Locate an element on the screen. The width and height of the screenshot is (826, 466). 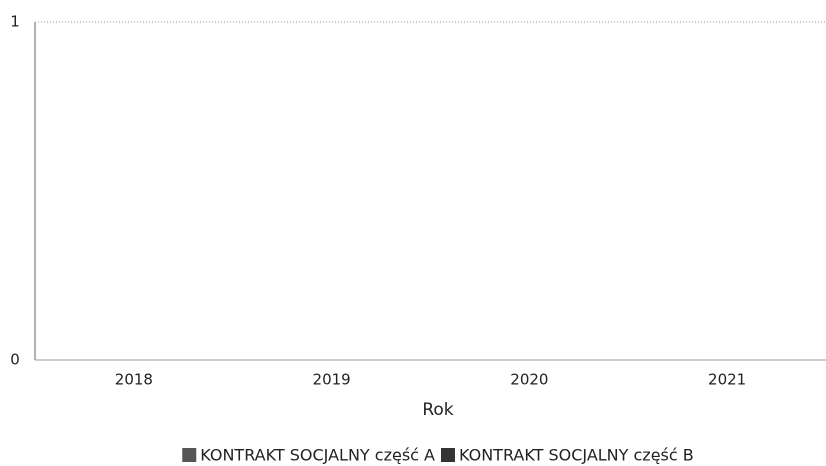
legend-label: KONTRAKT SOCJALNY część B is located at coordinates (576, 455).